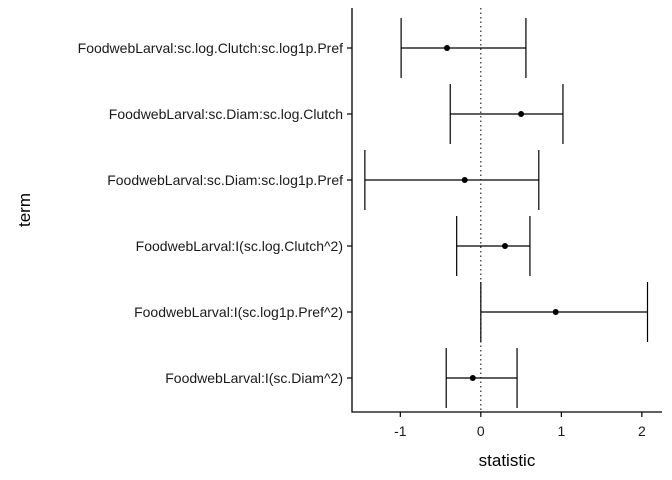 The width and height of the screenshot is (672, 480). Describe the element at coordinates (24, 210) in the screenshot. I see `y-axis-title: term` at that location.